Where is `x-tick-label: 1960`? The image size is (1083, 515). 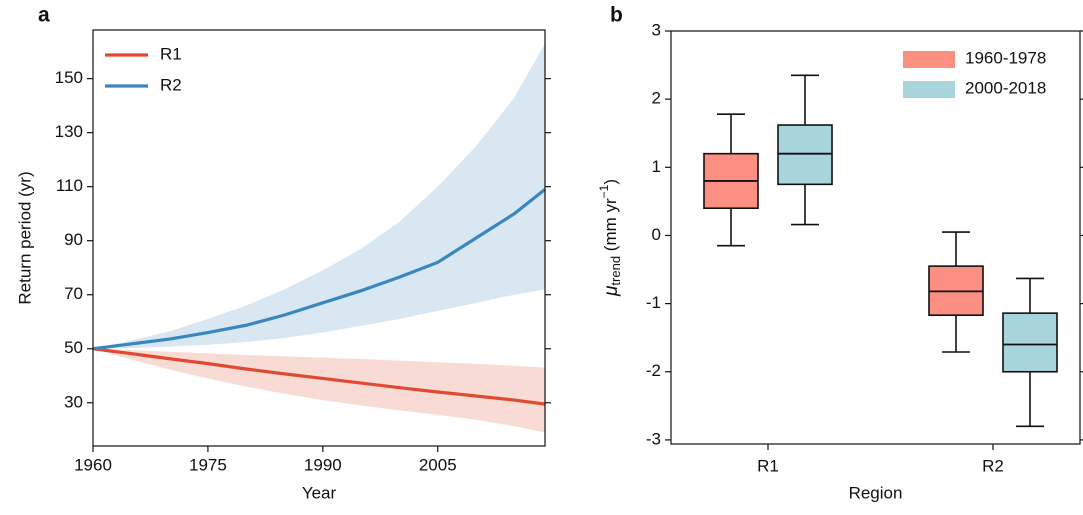 x-tick-label: 1960 is located at coordinates (93, 464).